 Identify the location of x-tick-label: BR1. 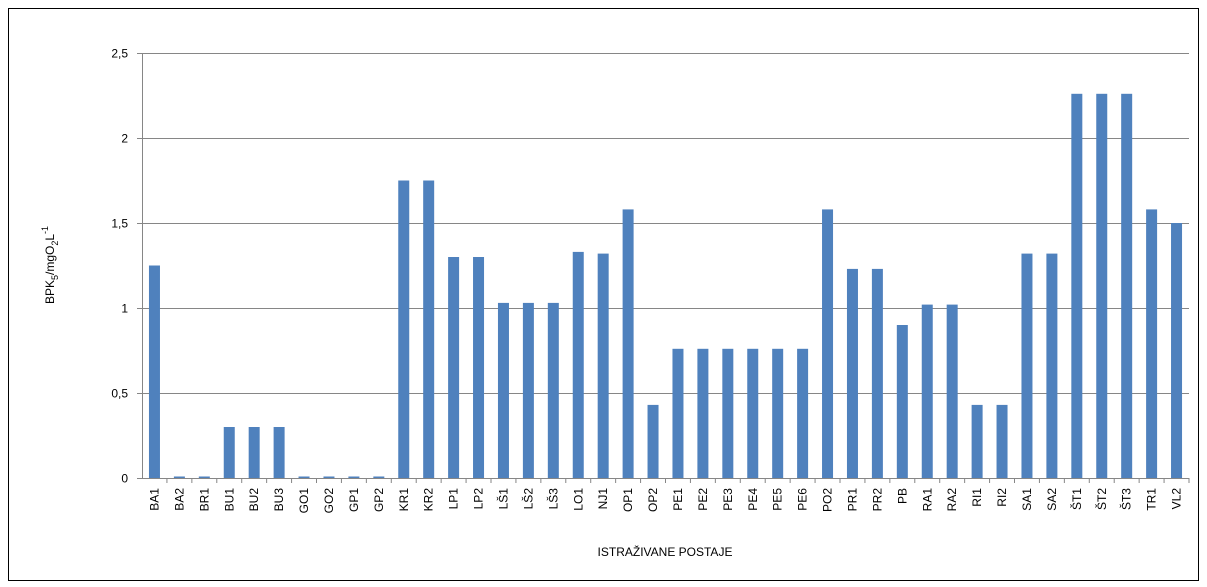
(204, 500).